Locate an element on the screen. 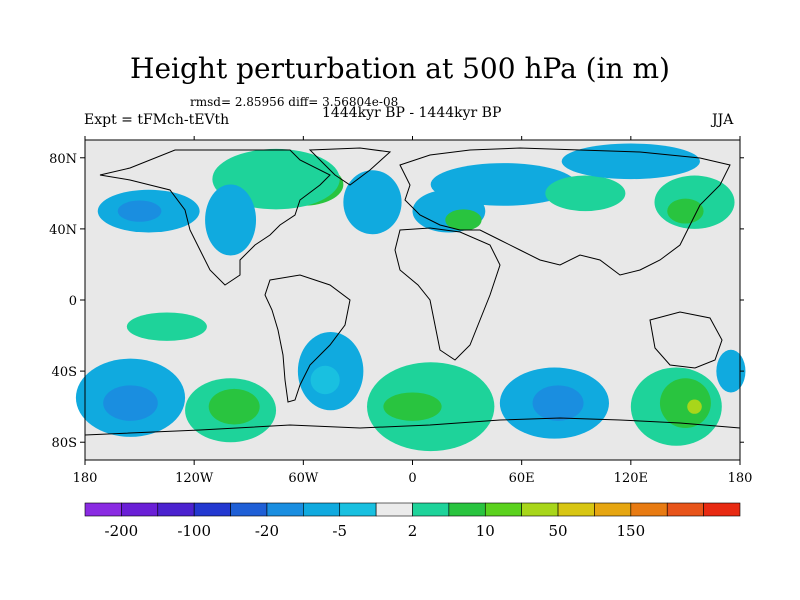  colorbar-label: 50 is located at coordinates (558, 531).